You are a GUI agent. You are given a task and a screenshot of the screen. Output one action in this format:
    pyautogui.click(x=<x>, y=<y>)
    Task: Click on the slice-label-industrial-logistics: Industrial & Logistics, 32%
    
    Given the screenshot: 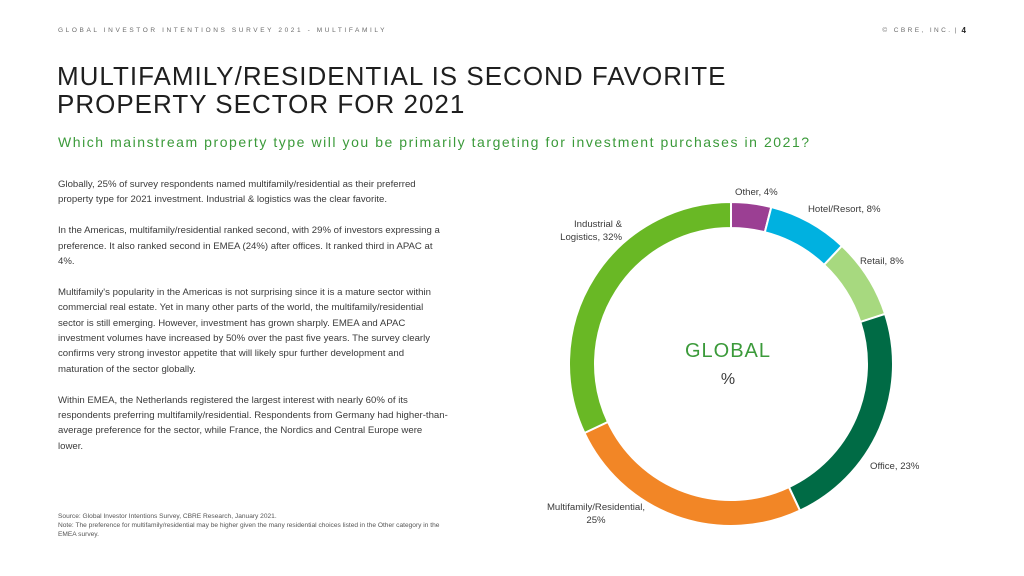 What is the action you would take?
    pyautogui.click(x=591, y=231)
    